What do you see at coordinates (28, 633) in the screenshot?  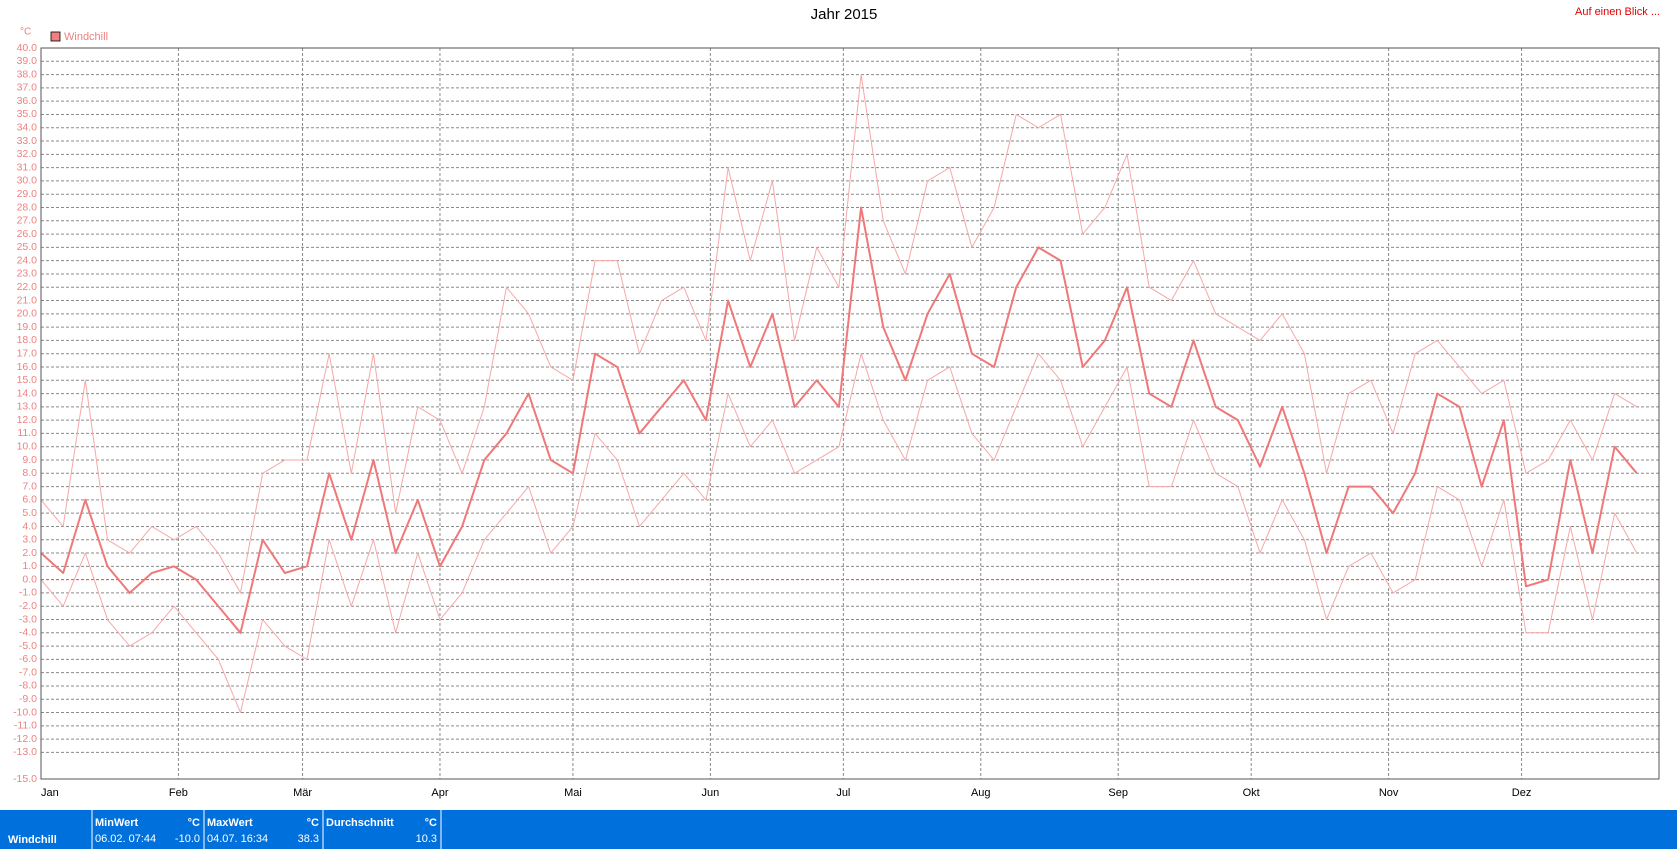 I see `y-tick-label: -4.0` at bounding box center [28, 633].